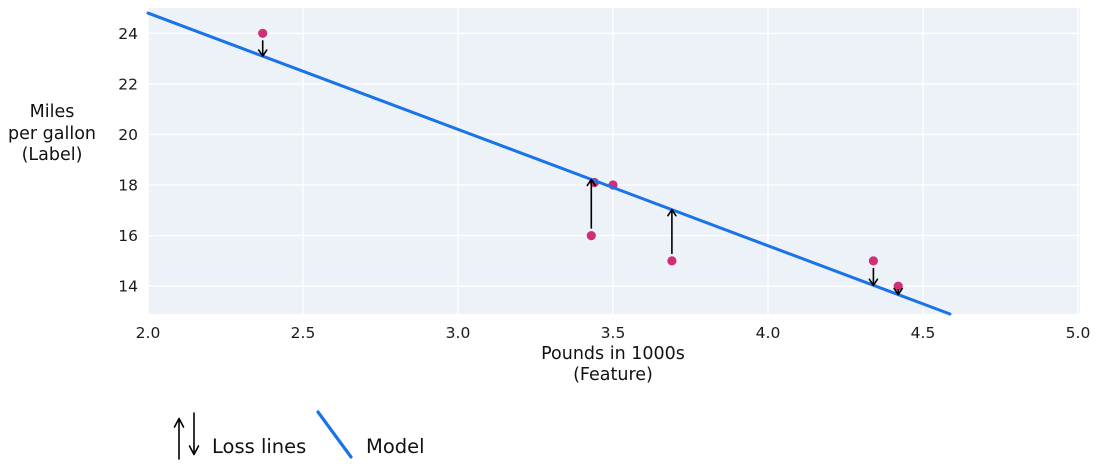 This screenshot has width=1099, height=472. I want to click on x-tick-label: 2.0, so click(148, 333).